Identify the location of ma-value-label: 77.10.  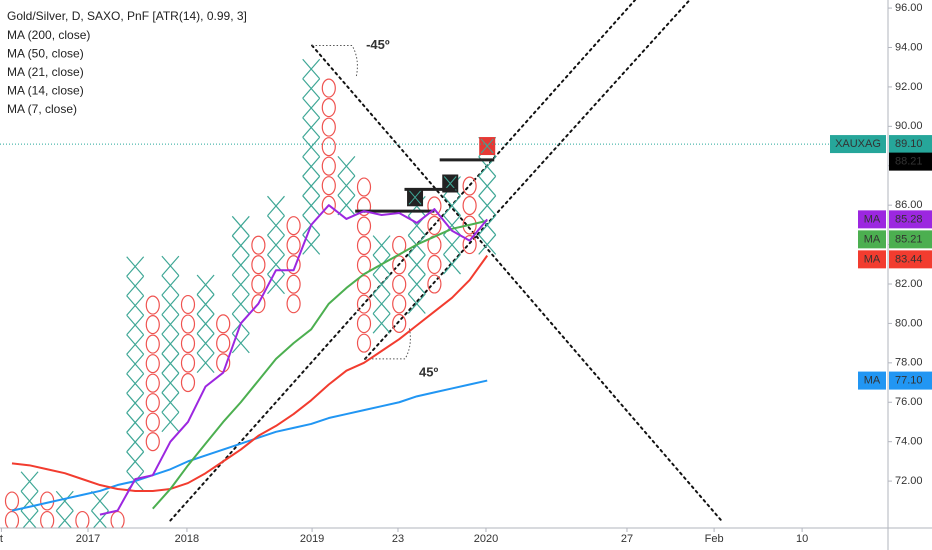
(909, 380).